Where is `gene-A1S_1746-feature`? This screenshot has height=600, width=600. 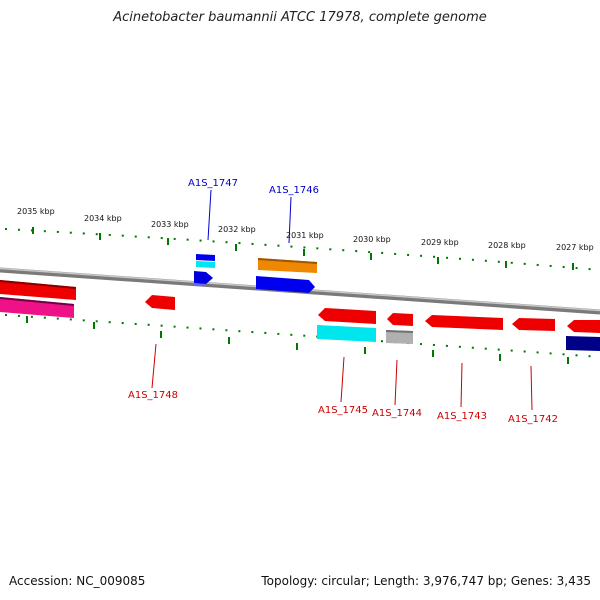
gene-A1S_1746-feature is located at coordinates (285, 284).